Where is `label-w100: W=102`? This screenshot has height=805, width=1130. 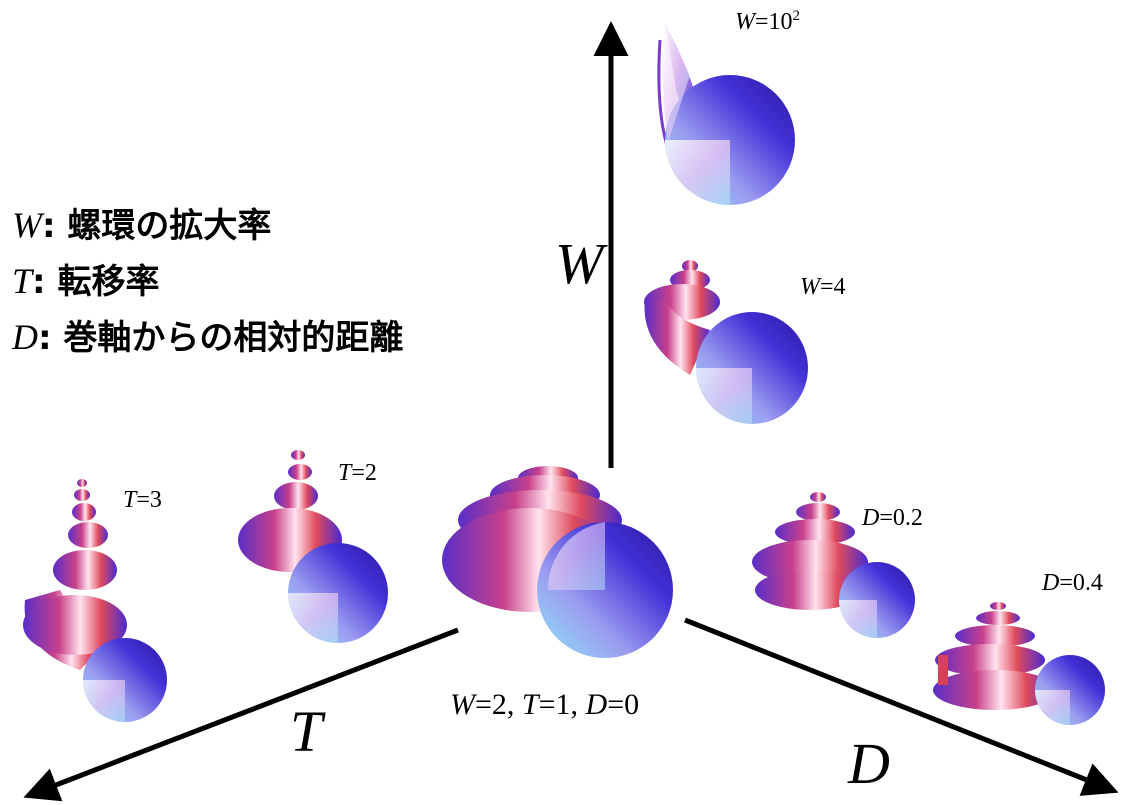 label-w100: W=102 is located at coordinates (767, 22).